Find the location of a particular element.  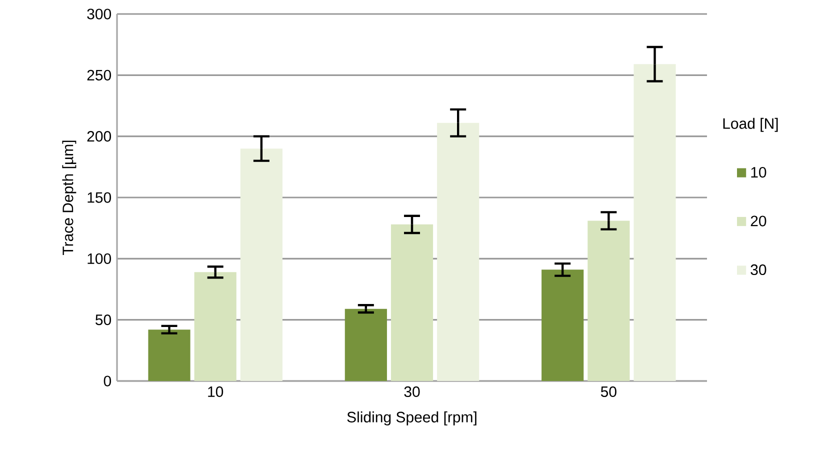

x-tick-label: 10 is located at coordinates (216, 392).